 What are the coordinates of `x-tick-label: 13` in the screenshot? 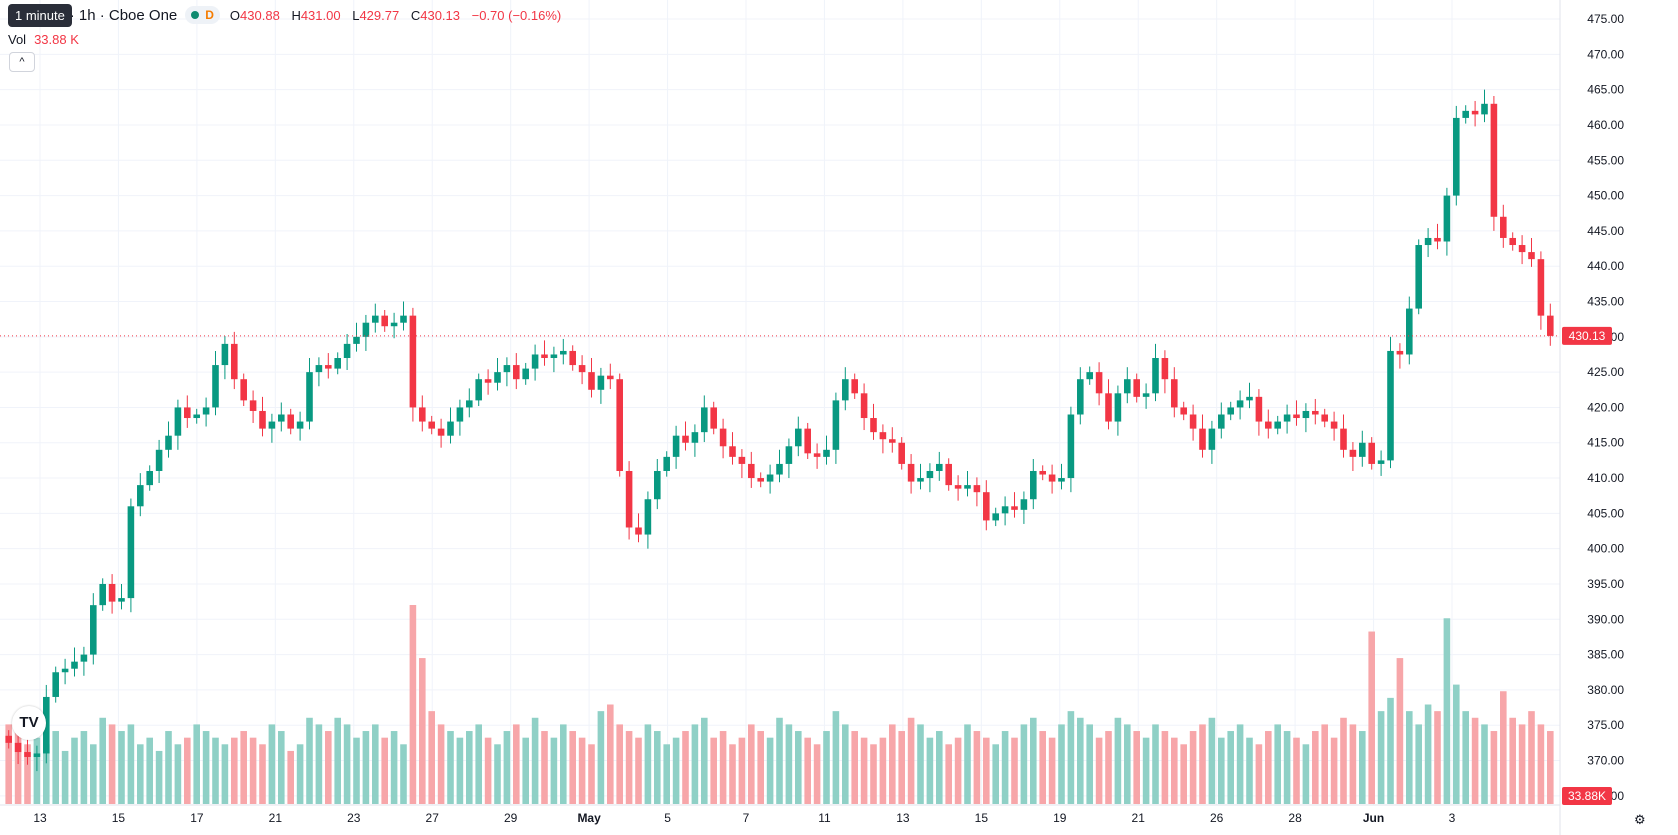 It's located at (40, 818).